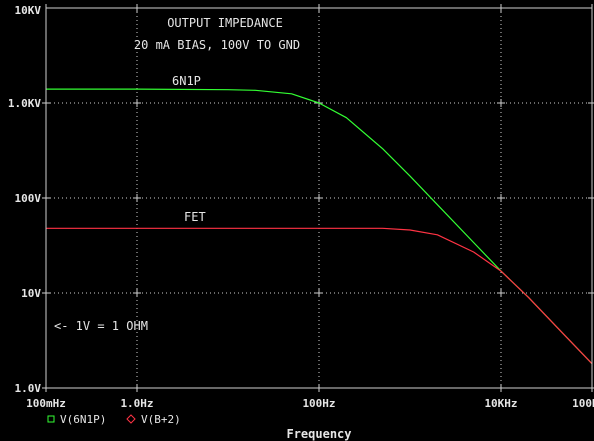 The width and height of the screenshot is (594, 441). What do you see at coordinates (28, 388) in the screenshot?
I see `y-tick-label: 1.0V` at bounding box center [28, 388].